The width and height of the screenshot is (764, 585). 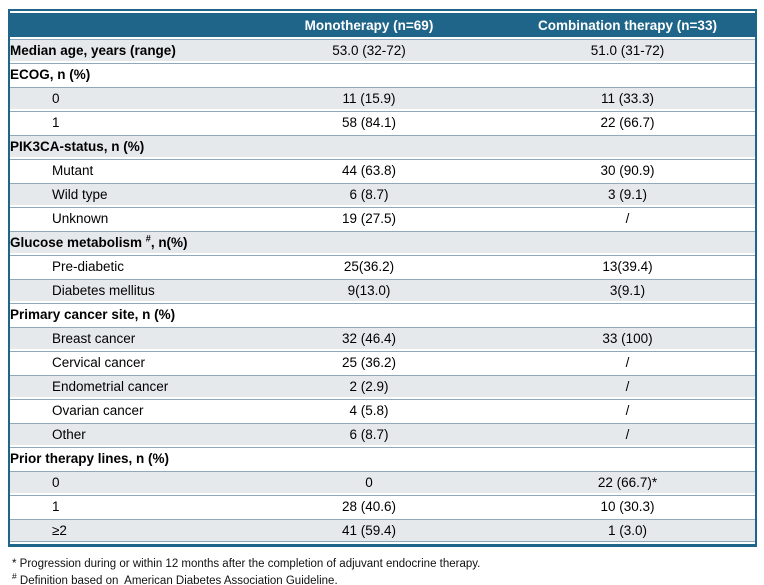 What do you see at coordinates (369, 362) in the screenshot?
I see `cell-monotherapy: 25 (36.2)` at bounding box center [369, 362].